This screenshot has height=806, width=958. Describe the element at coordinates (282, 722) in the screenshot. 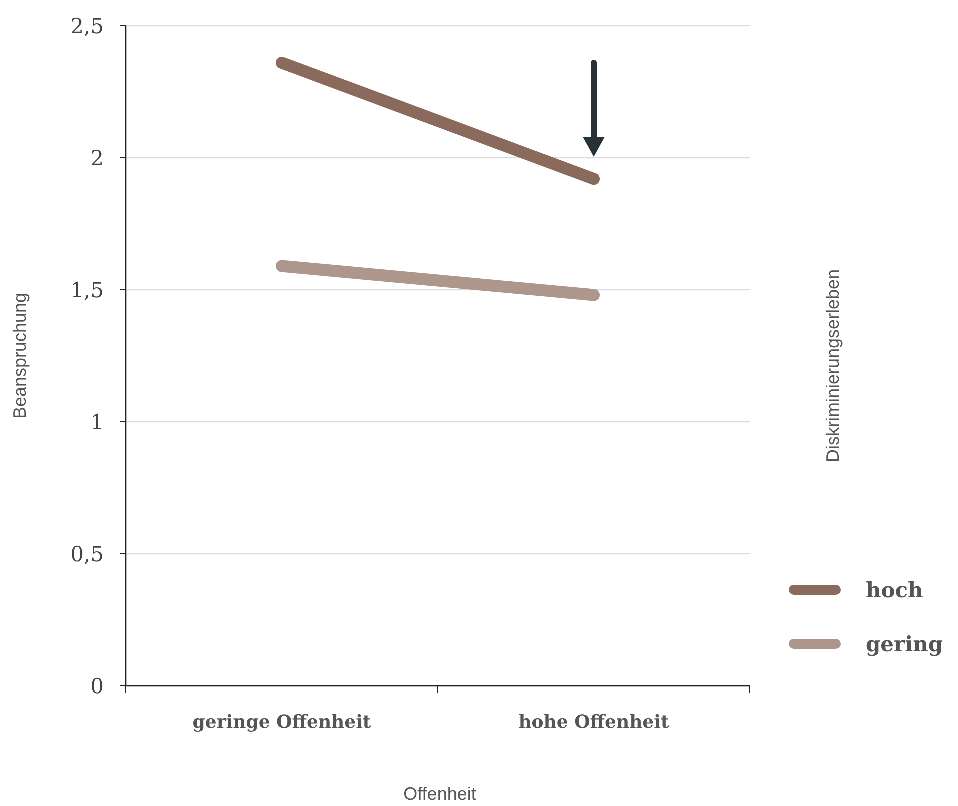

I see `x-tick-label: geringe Offenheit` at that location.